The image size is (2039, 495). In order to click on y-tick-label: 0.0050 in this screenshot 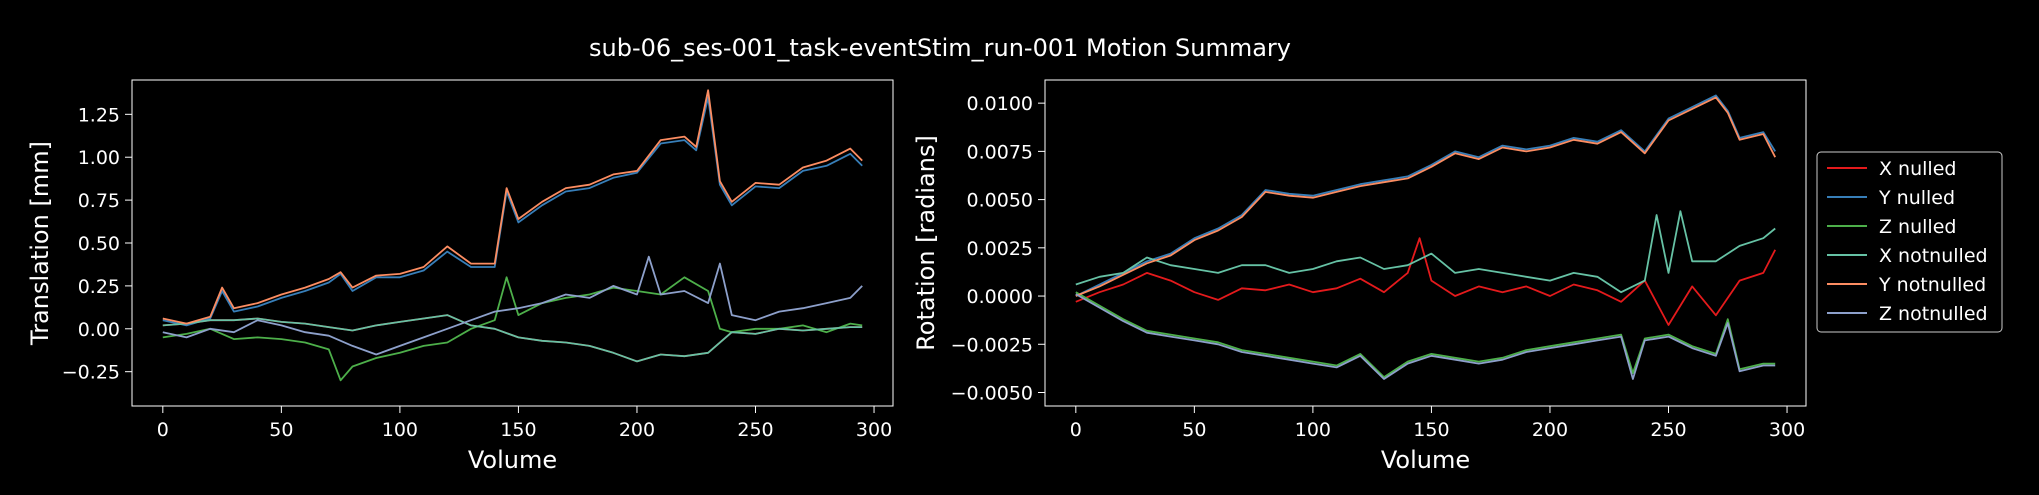, I will do `click(1000, 201)`.